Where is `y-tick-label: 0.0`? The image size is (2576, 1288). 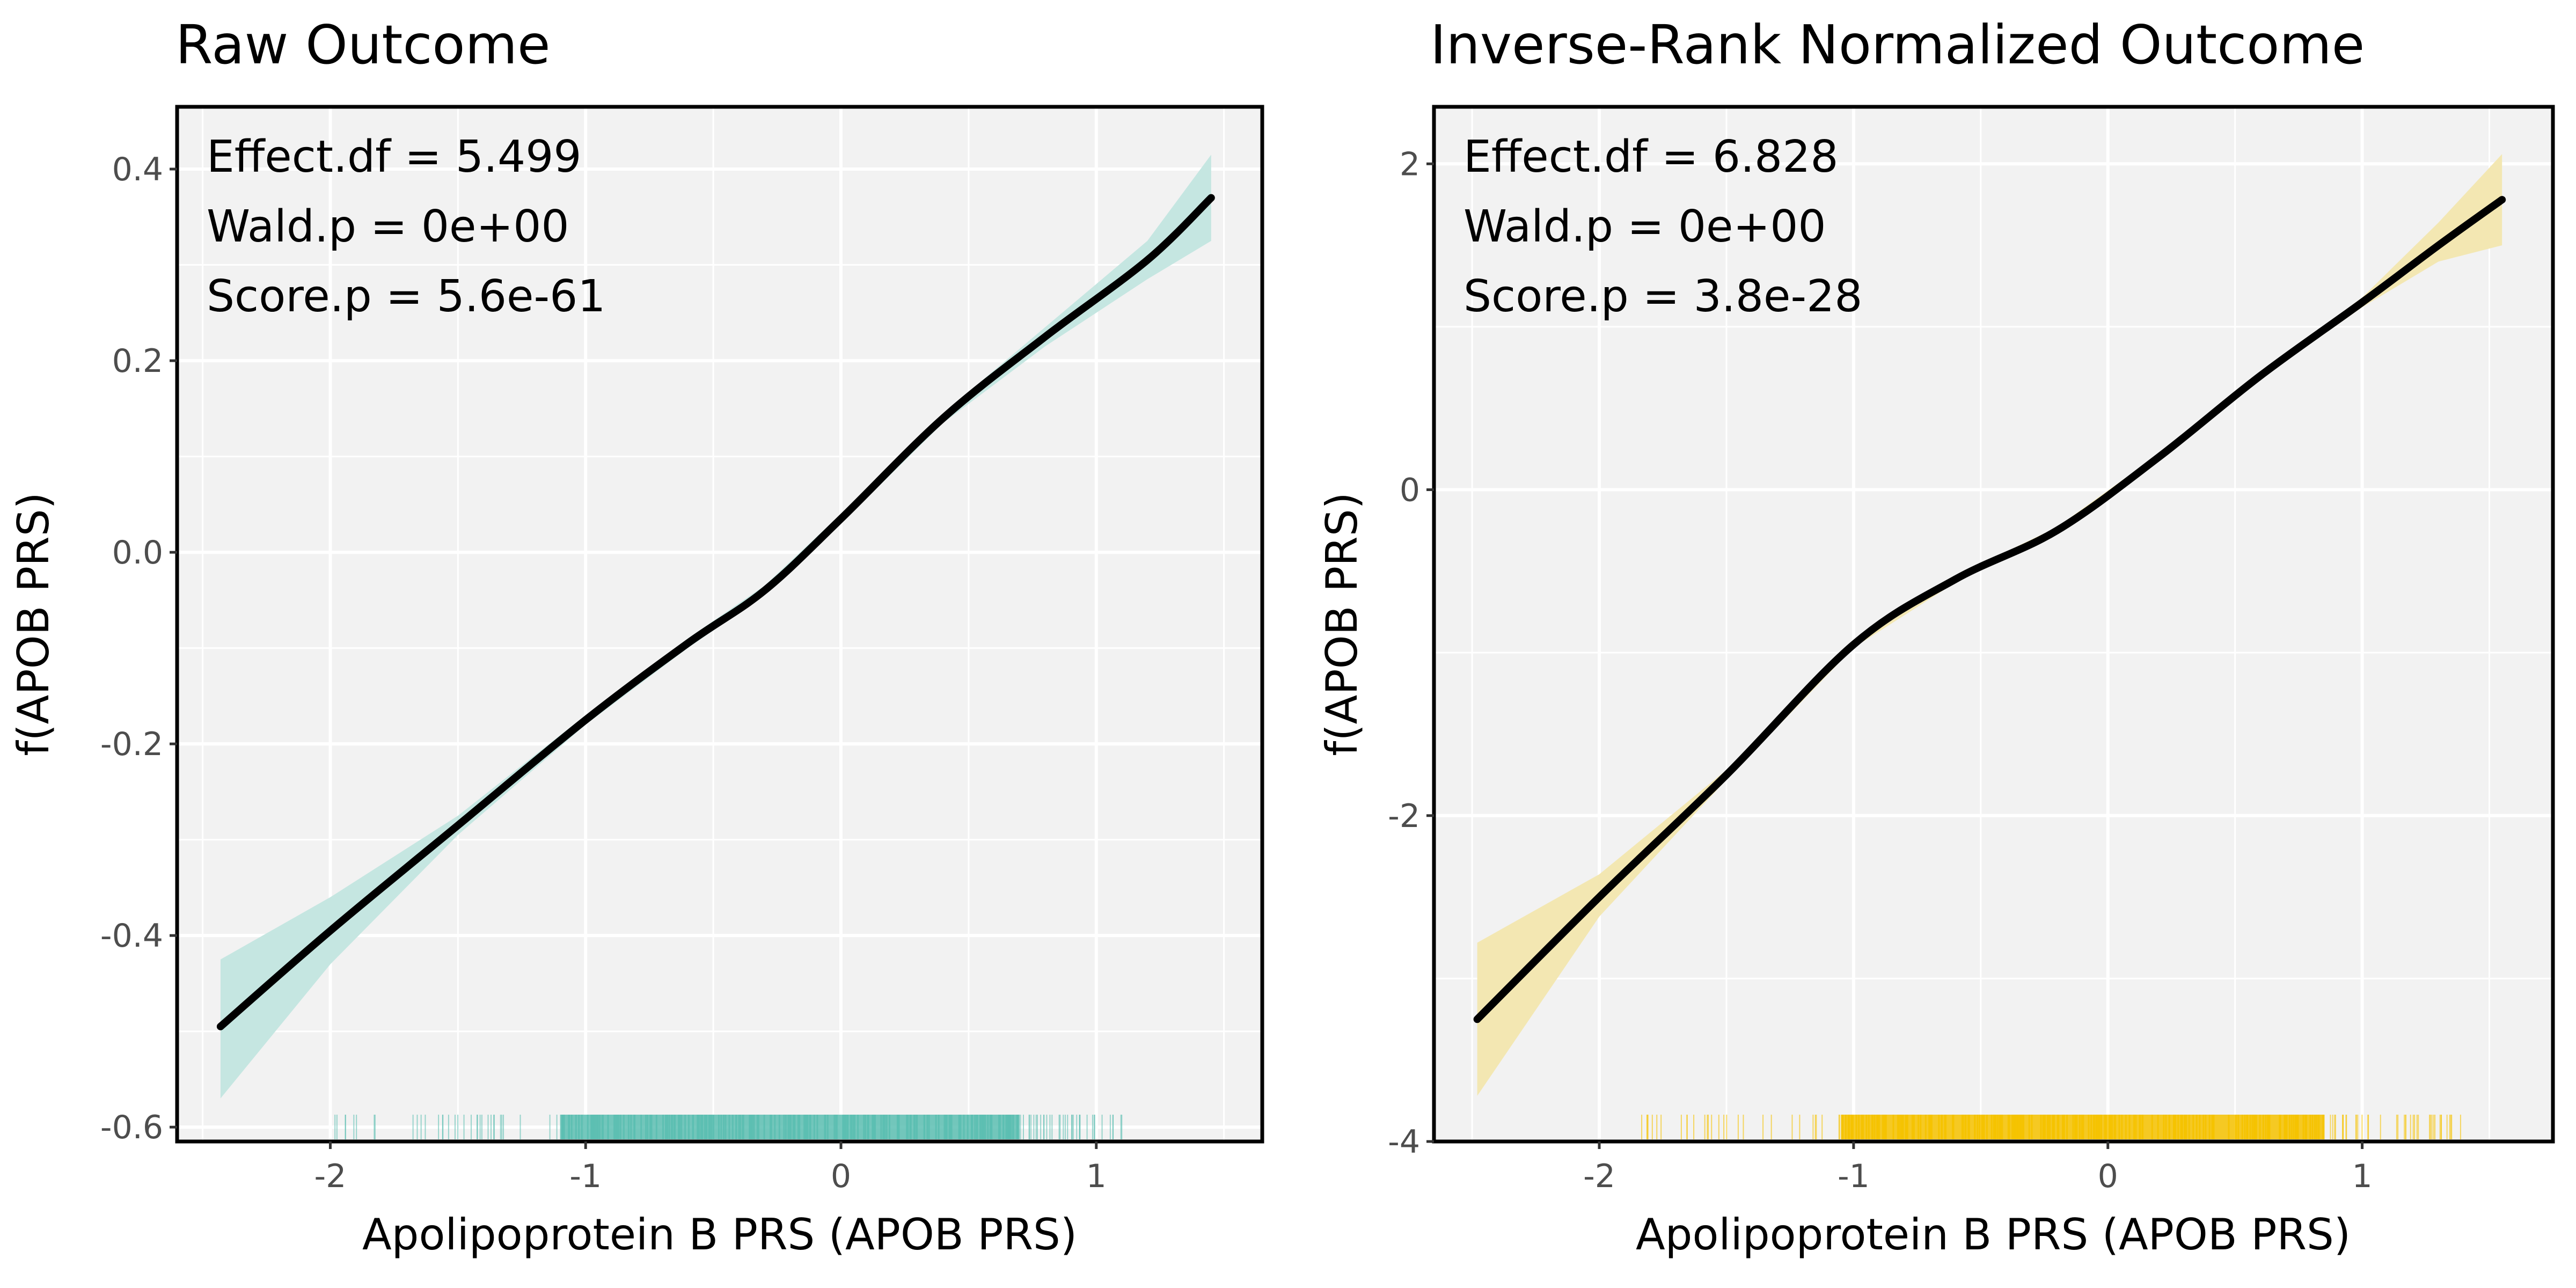 y-tick-label: 0.0 is located at coordinates (137, 553).